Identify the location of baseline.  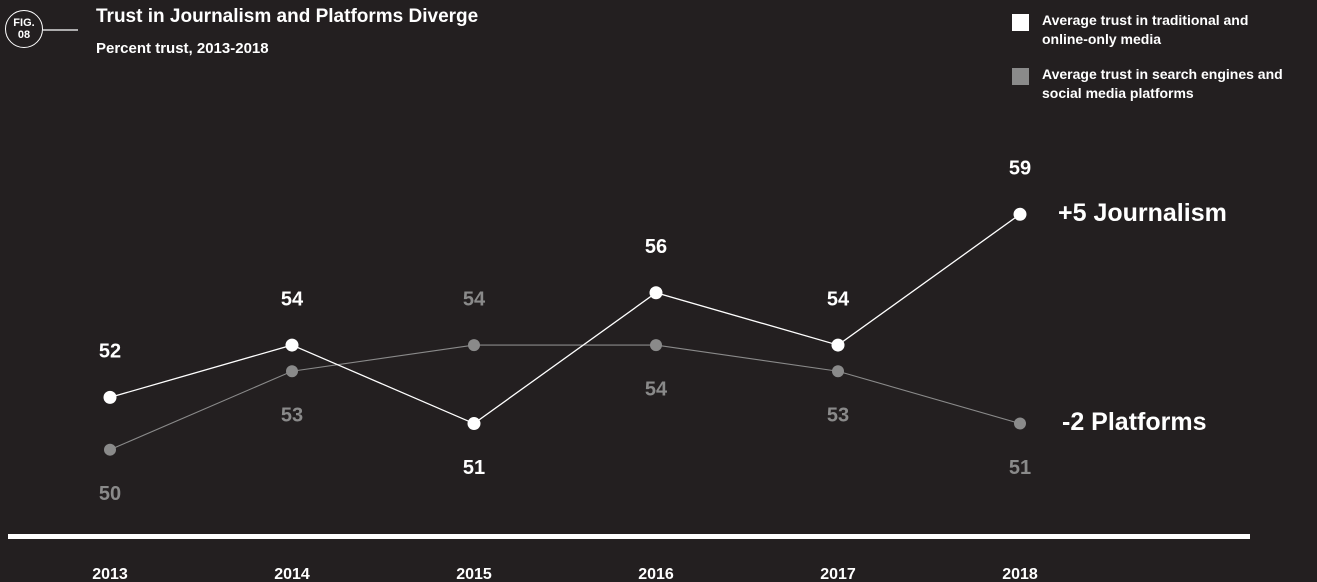
(629, 536).